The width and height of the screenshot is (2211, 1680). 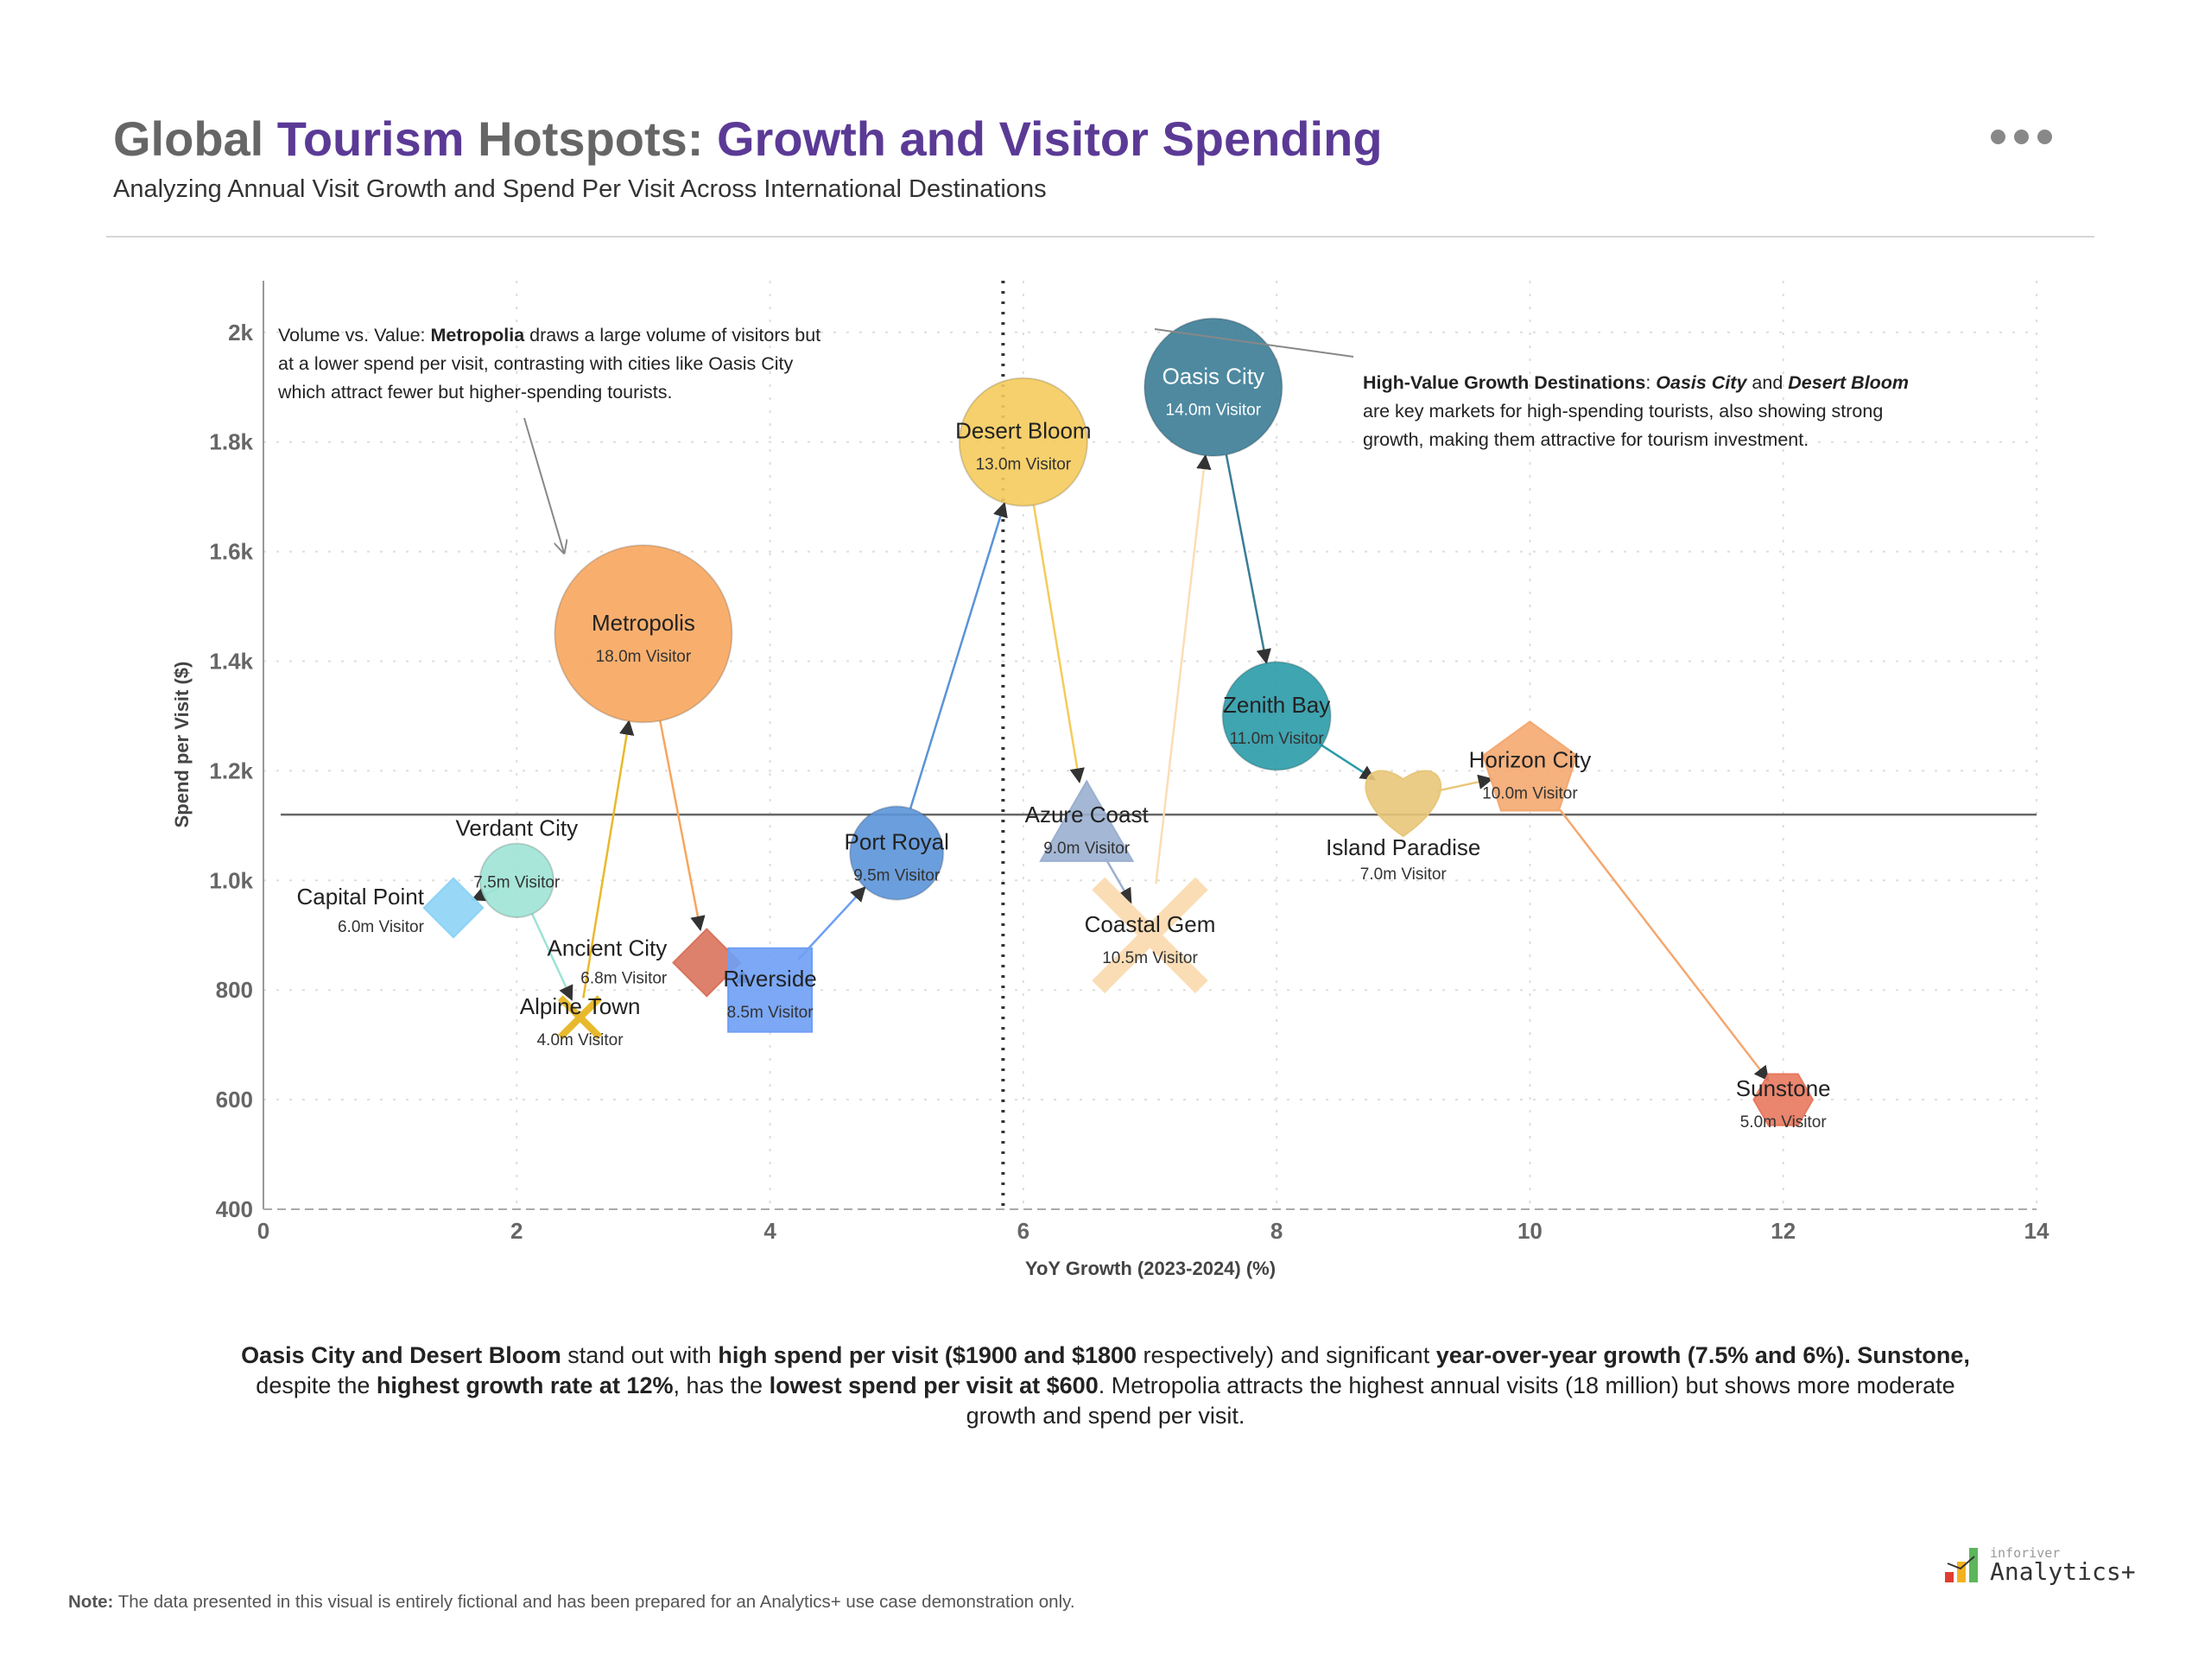 I want to click on point-name-label: Horizon City, so click(x=1530, y=759).